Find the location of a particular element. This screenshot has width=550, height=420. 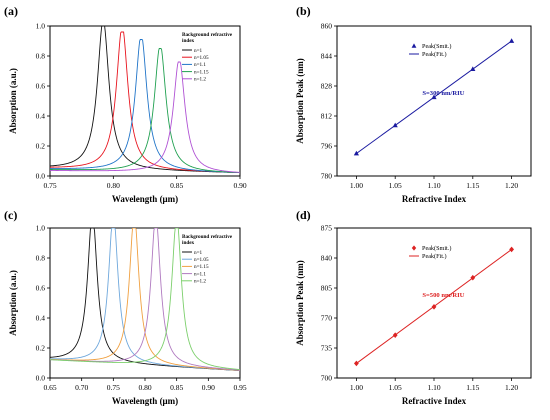

y-tick-label: 805 is located at coordinates (327, 288).